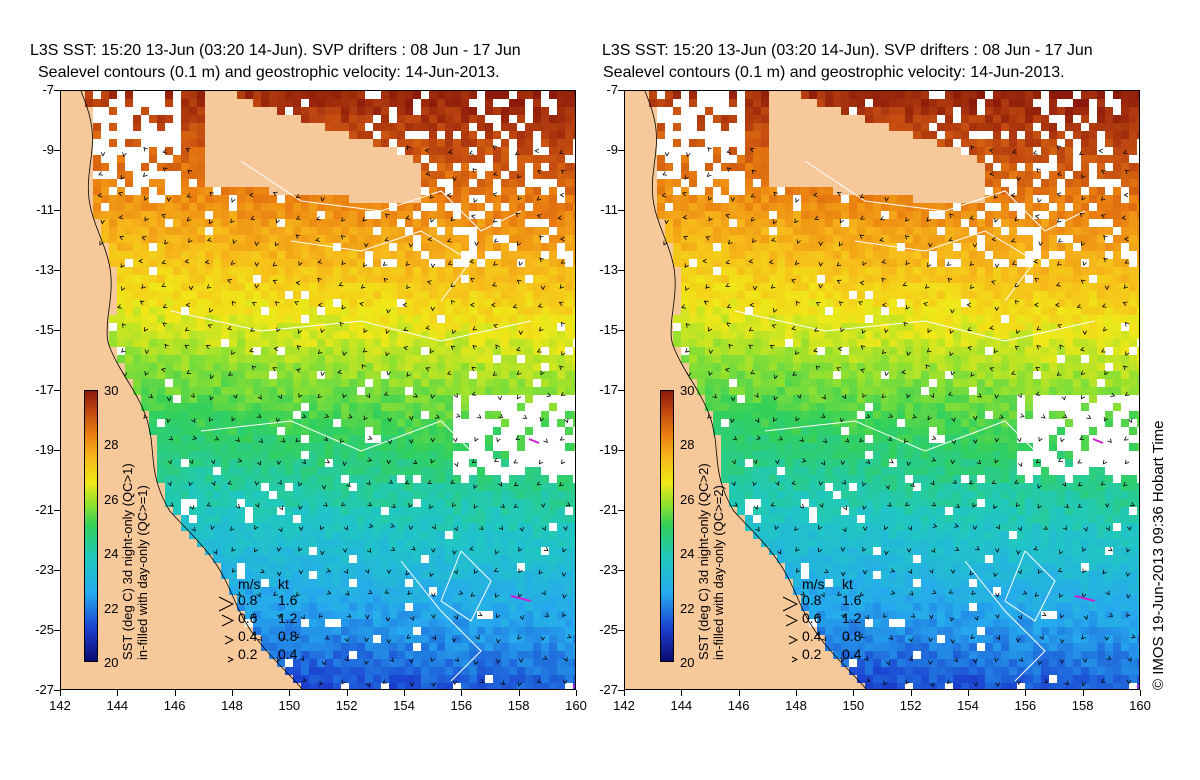  Describe the element at coordinates (111, 662) in the screenshot. I see `colorbar-tick-label: 20` at that location.